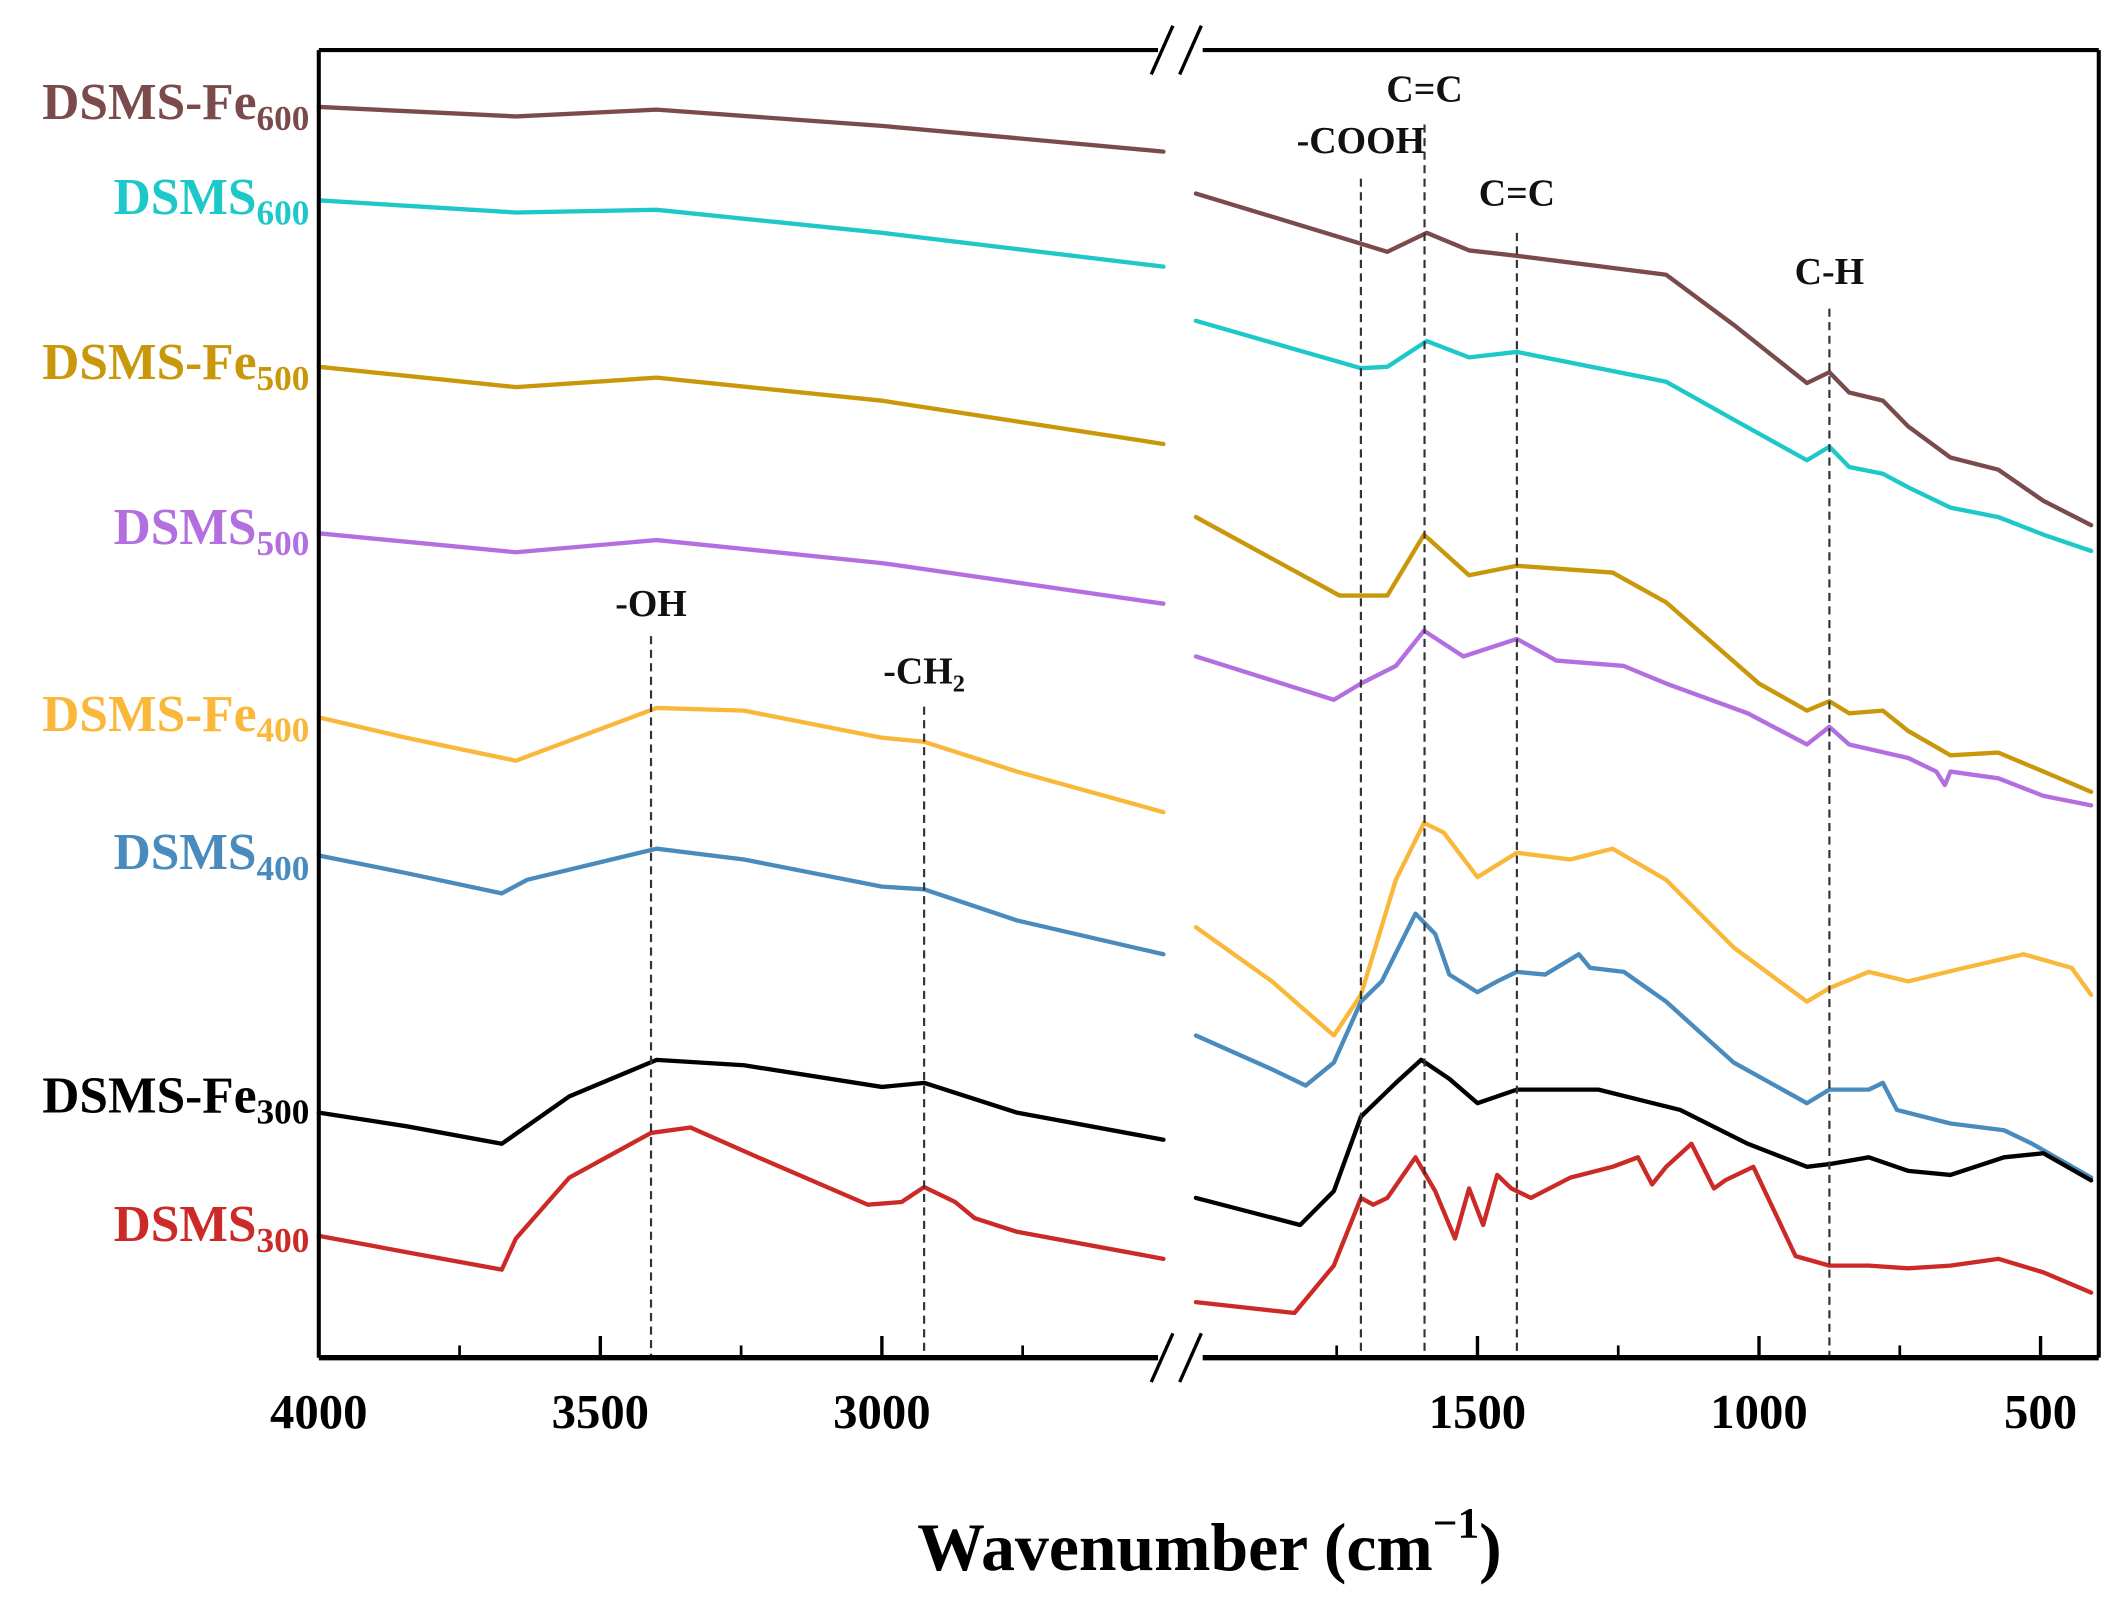 Image resolution: width=2113 pixels, height=1604 pixels. I want to click on series-line-dsms-fe600-right, so click(1643, 359).